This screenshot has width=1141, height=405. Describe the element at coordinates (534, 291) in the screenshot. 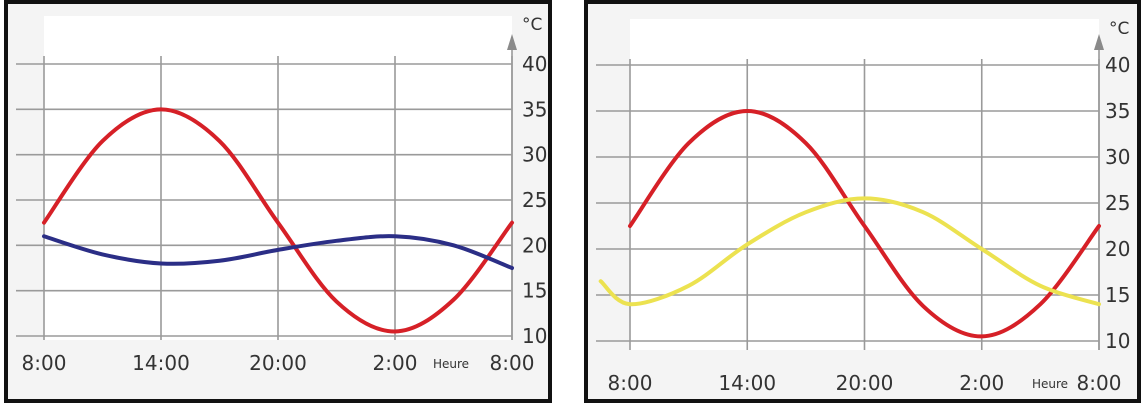

I see `left-y-tick-15: 15` at that location.